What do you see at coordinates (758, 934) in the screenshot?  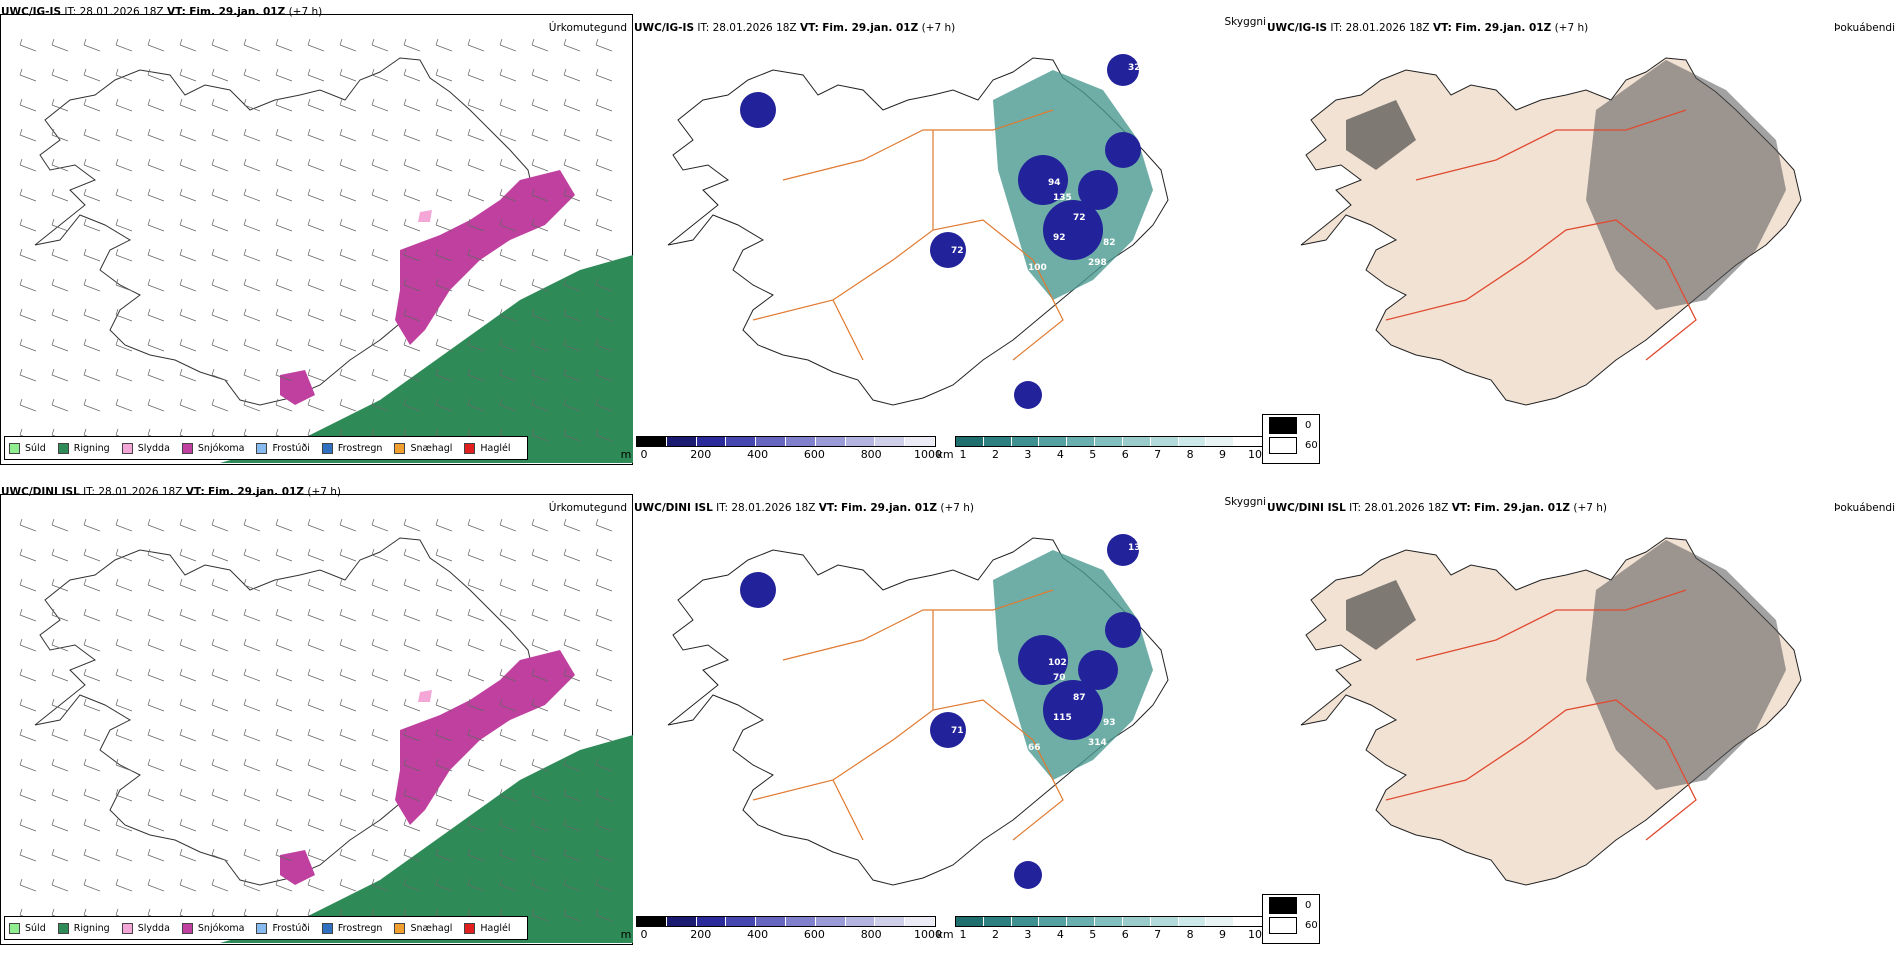 I see `colorbar-tick: 400` at bounding box center [758, 934].